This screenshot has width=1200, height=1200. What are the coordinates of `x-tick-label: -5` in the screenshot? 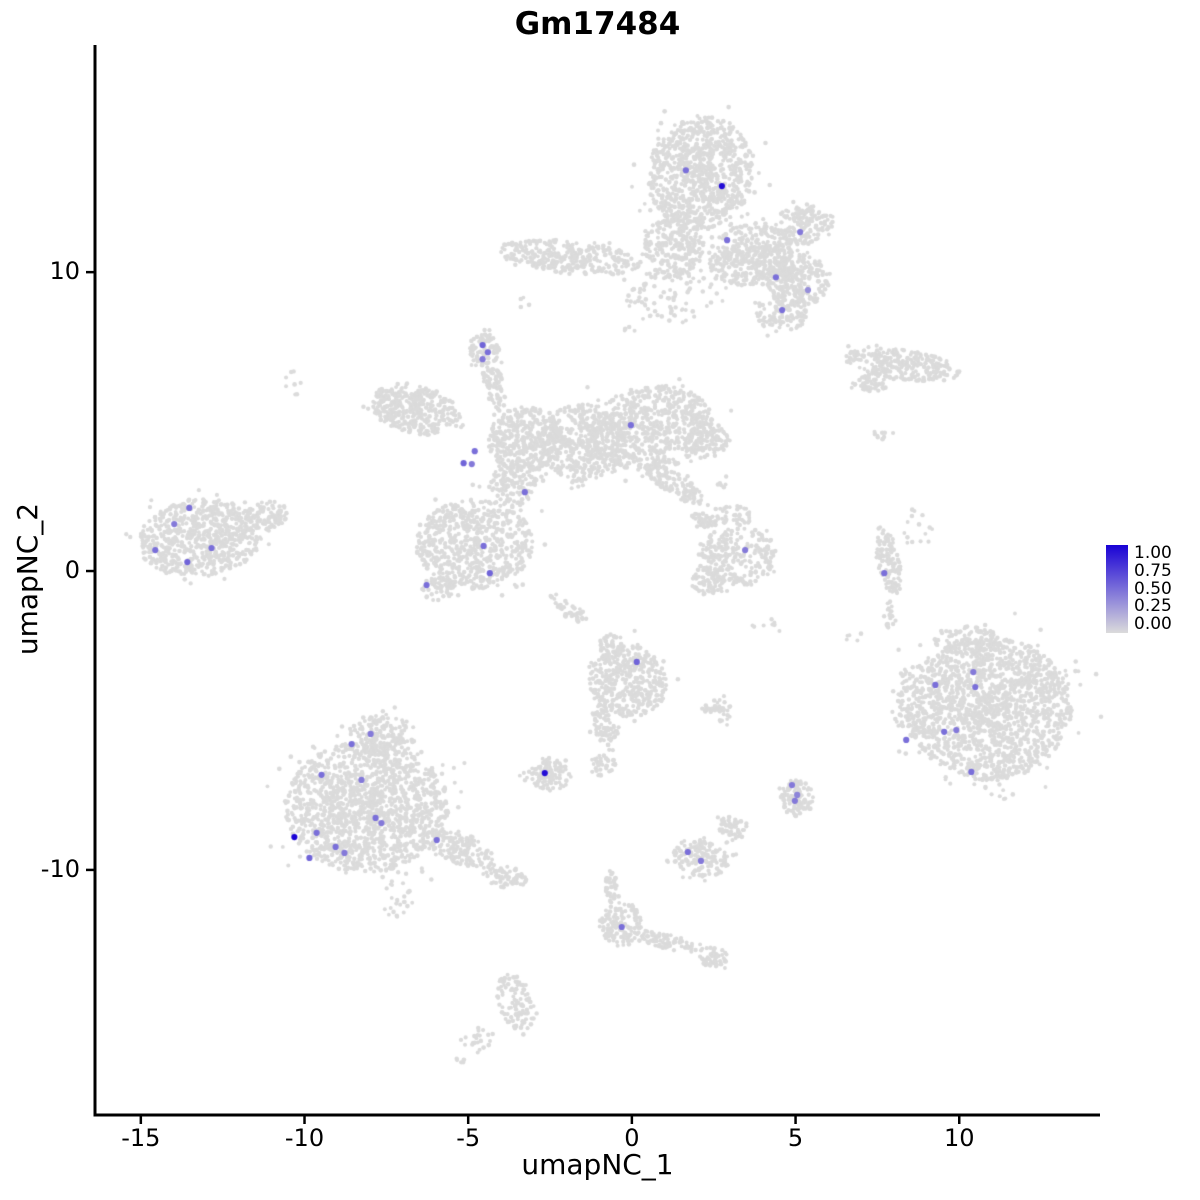 It's located at (468, 1138).